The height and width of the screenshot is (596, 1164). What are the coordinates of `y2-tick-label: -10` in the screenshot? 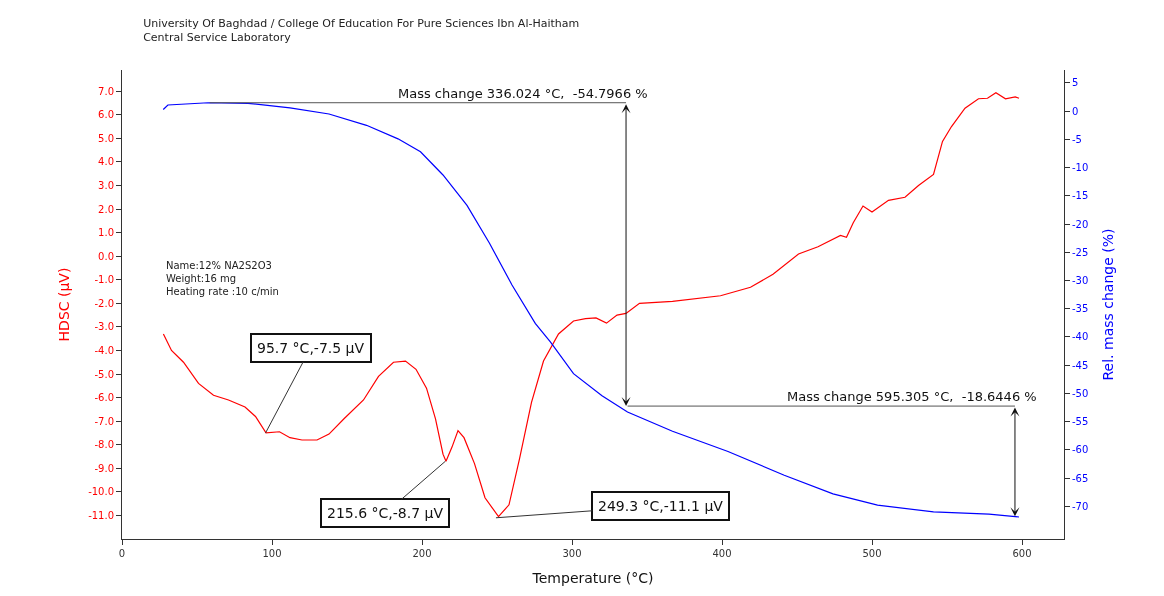 It's located at (1080, 168).